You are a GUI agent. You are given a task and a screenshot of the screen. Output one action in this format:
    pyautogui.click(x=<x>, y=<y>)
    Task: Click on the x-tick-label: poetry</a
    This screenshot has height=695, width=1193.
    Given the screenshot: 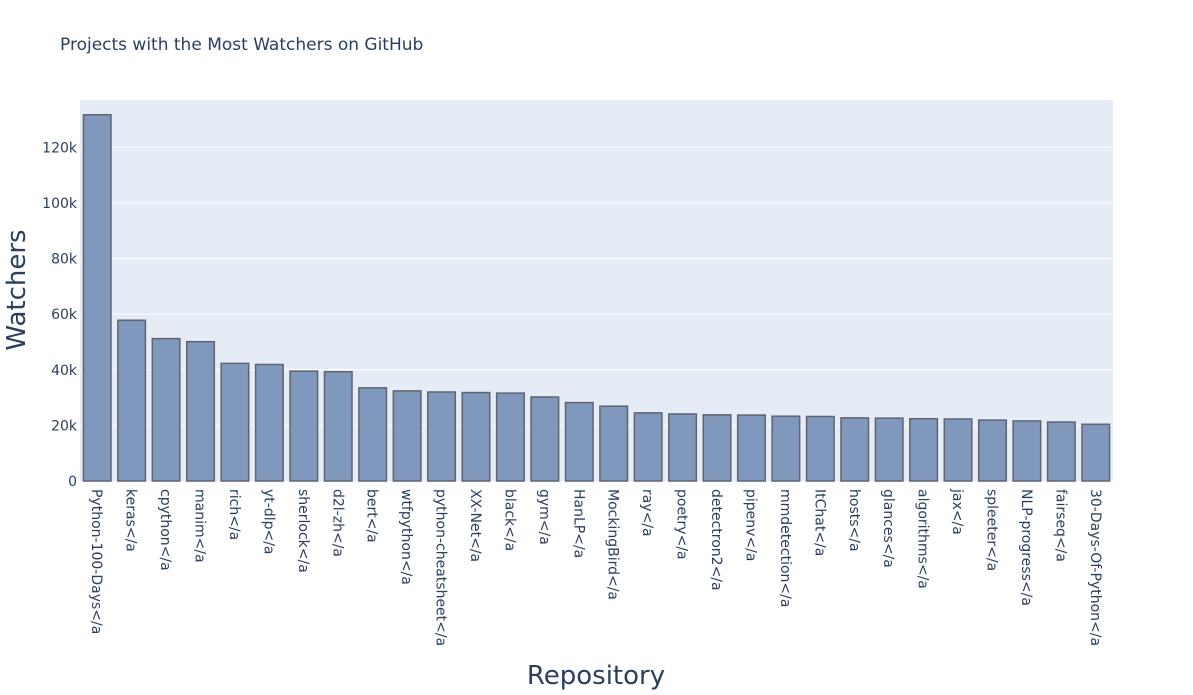 What is the action you would take?
    pyautogui.click(x=682, y=524)
    